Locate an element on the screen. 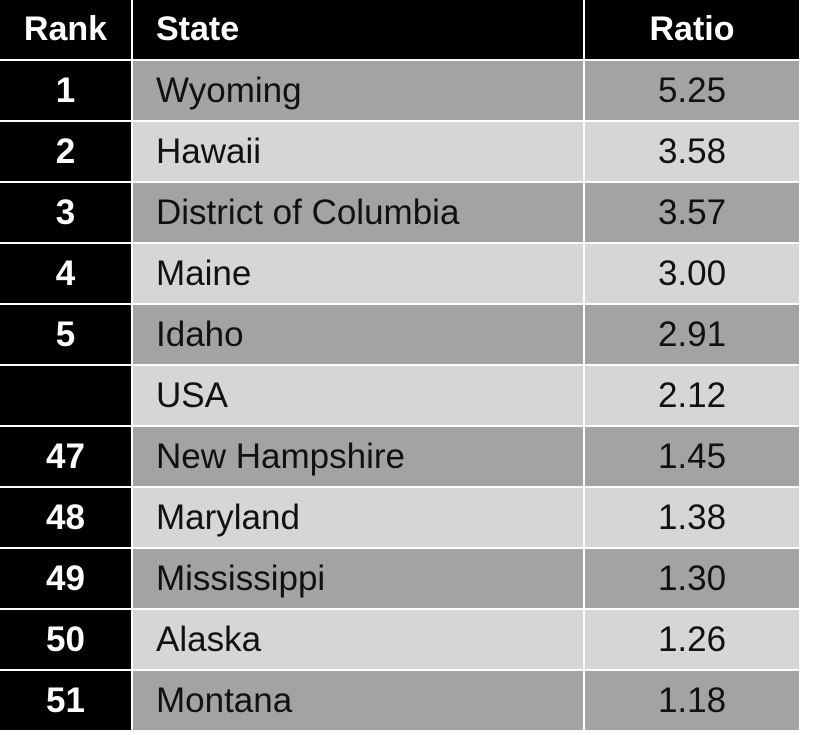 This screenshot has height=735, width=816. rank-cell: 5 is located at coordinates (65, 334).